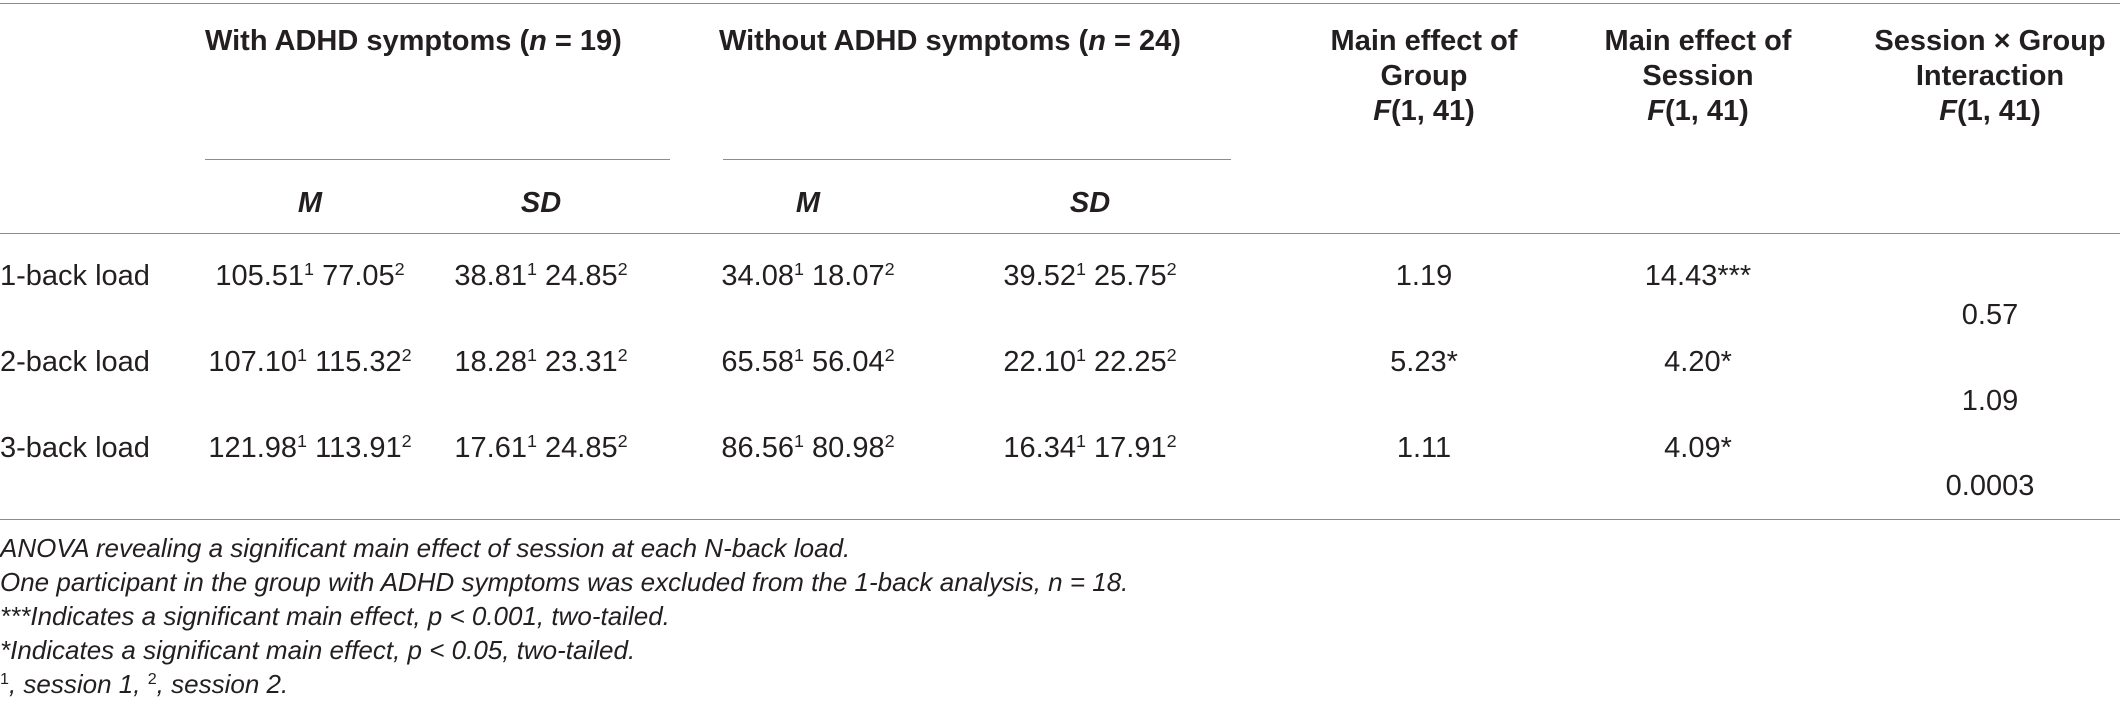 The image size is (2120, 717). Describe the element at coordinates (977, 159) in the screenshot. I see `without-group-underline` at that location.